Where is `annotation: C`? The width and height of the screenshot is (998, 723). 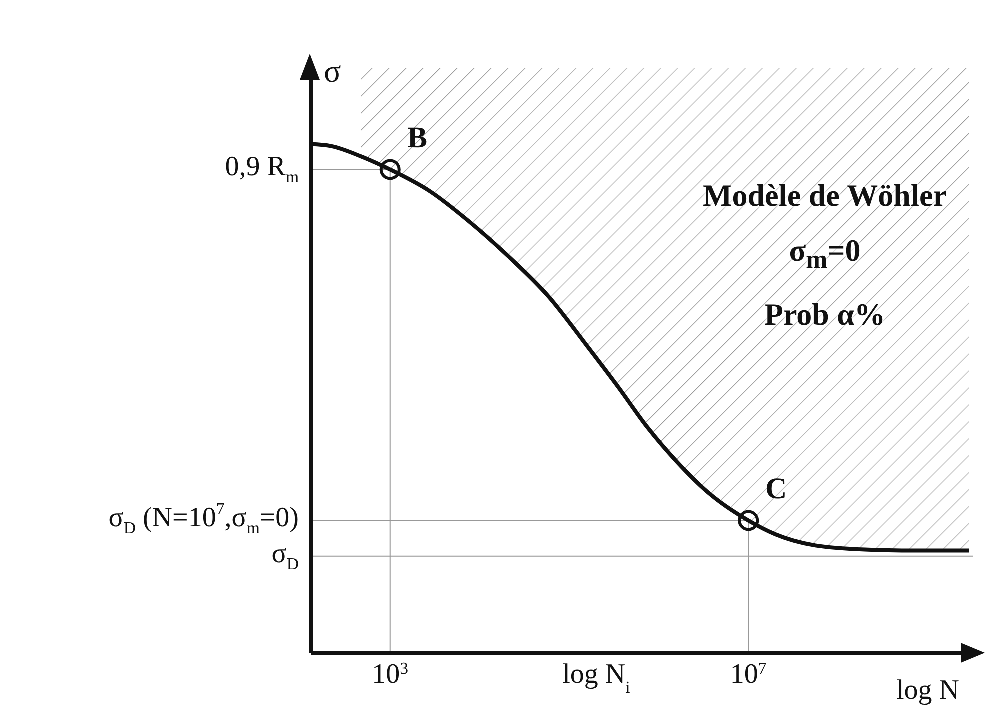
annotation: C is located at coordinates (776, 489).